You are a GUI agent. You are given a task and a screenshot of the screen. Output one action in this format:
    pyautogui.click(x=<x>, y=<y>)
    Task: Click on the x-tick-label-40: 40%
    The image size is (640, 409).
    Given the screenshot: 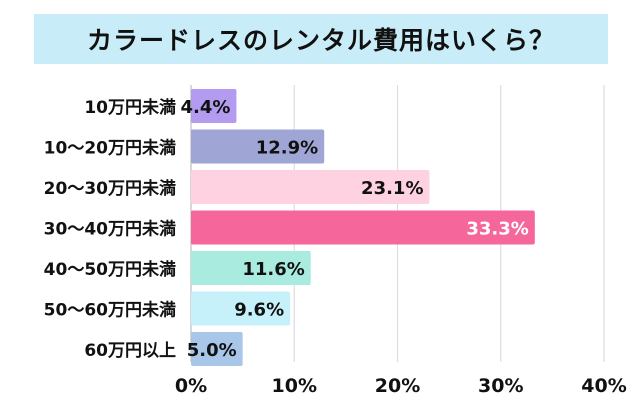 What is the action you would take?
    pyautogui.click(x=603, y=386)
    